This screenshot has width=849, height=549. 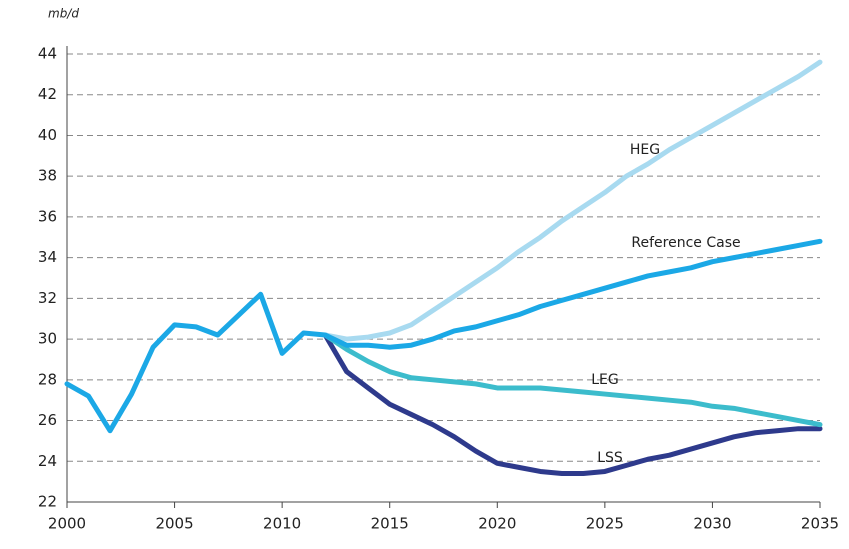 I want to click on x-tick-label: 2020, so click(x=497, y=524).